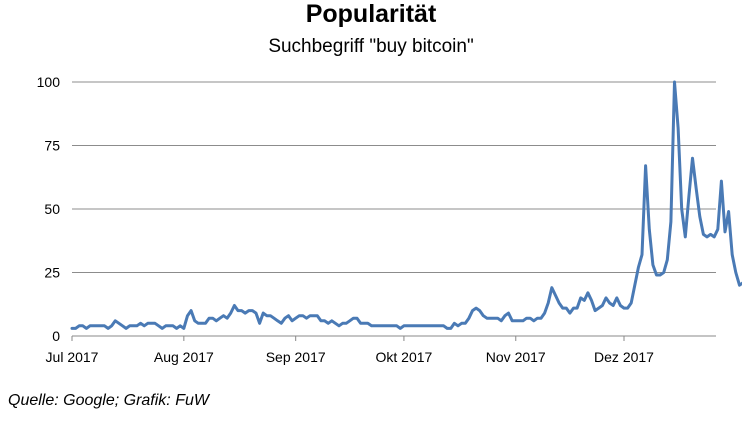 The image size is (742, 429). I want to click on y-tick-label: 75, so click(52, 146).